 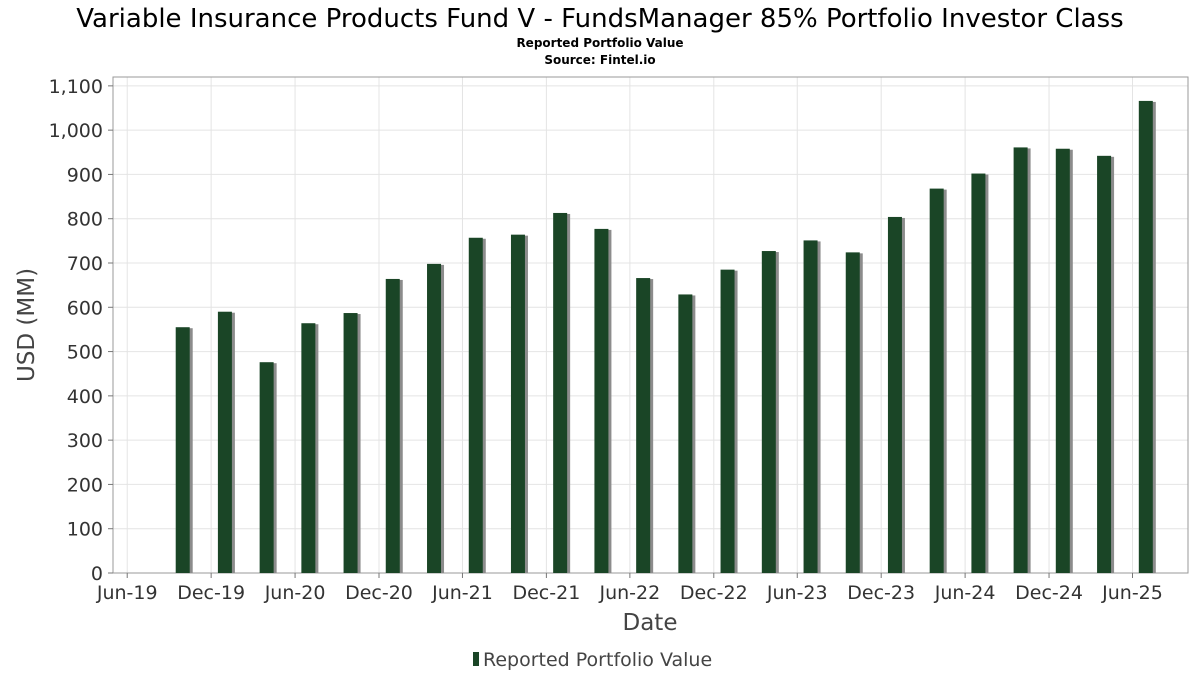 I want to click on x-tick-label: Jun-25, so click(x=1132, y=593).